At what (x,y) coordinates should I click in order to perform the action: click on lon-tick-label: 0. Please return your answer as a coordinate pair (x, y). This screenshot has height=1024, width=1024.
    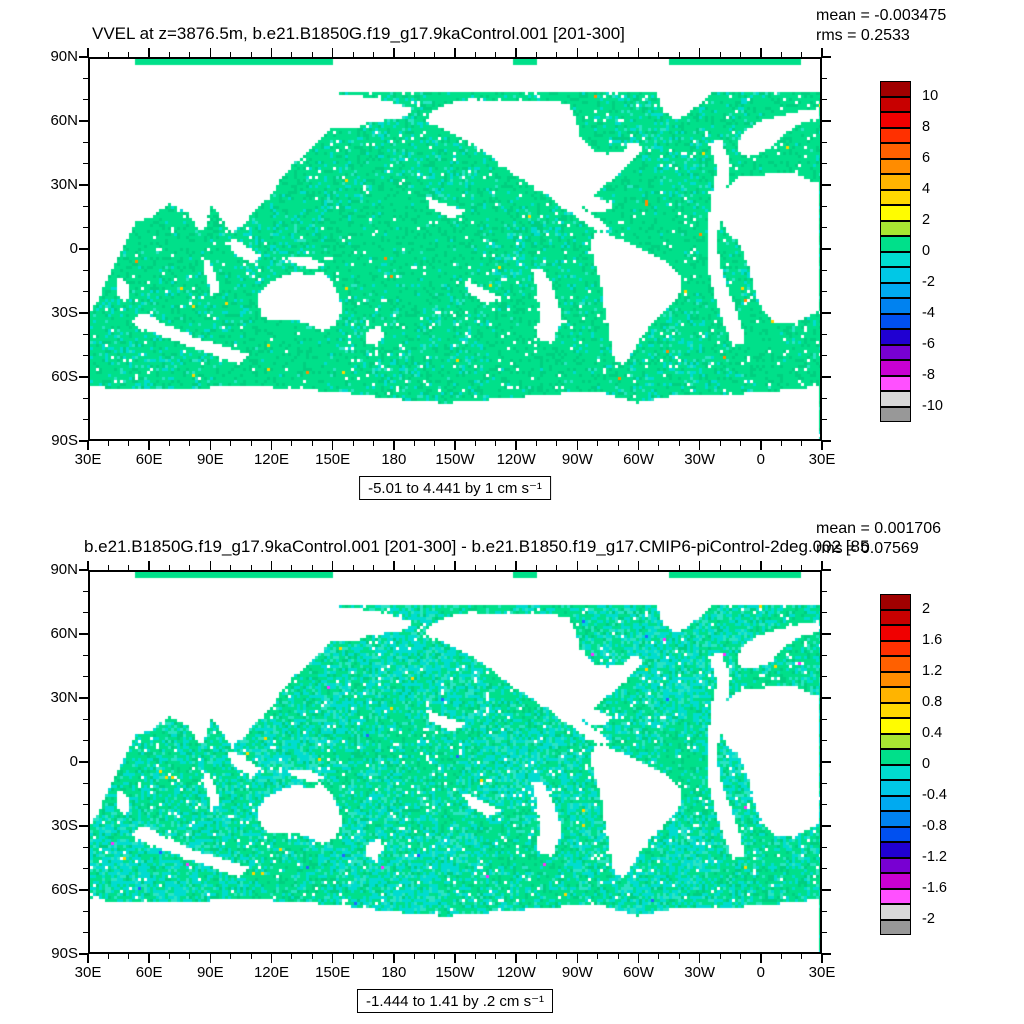
    Looking at the image, I should click on (760, 459).